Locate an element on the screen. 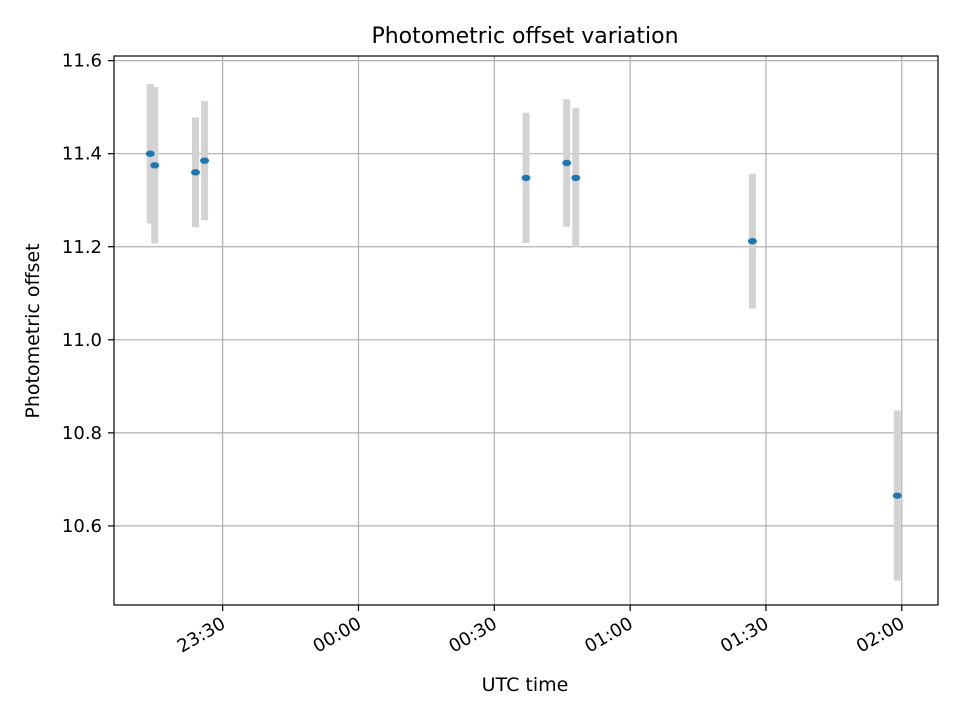  x-tick-label: 01:30 is located at coordinates (744, 635).